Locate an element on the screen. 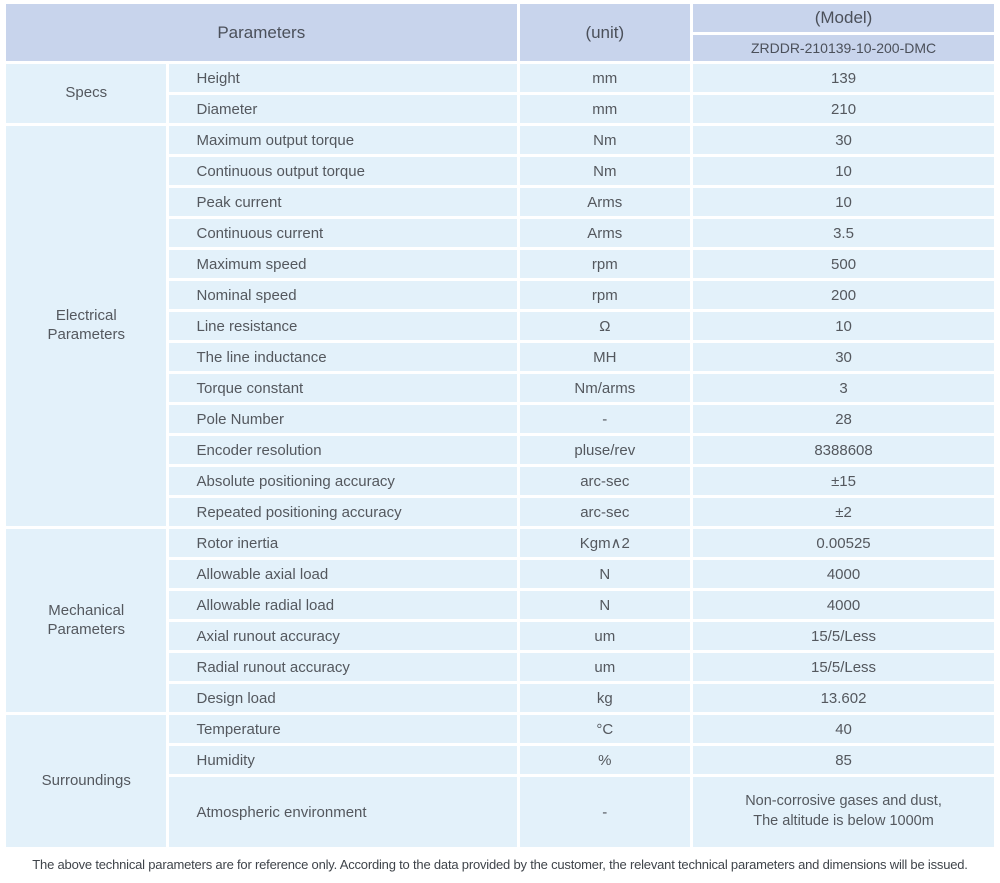  value-line-2: The altitude is below 1000m is located at coordinates (843, 821).